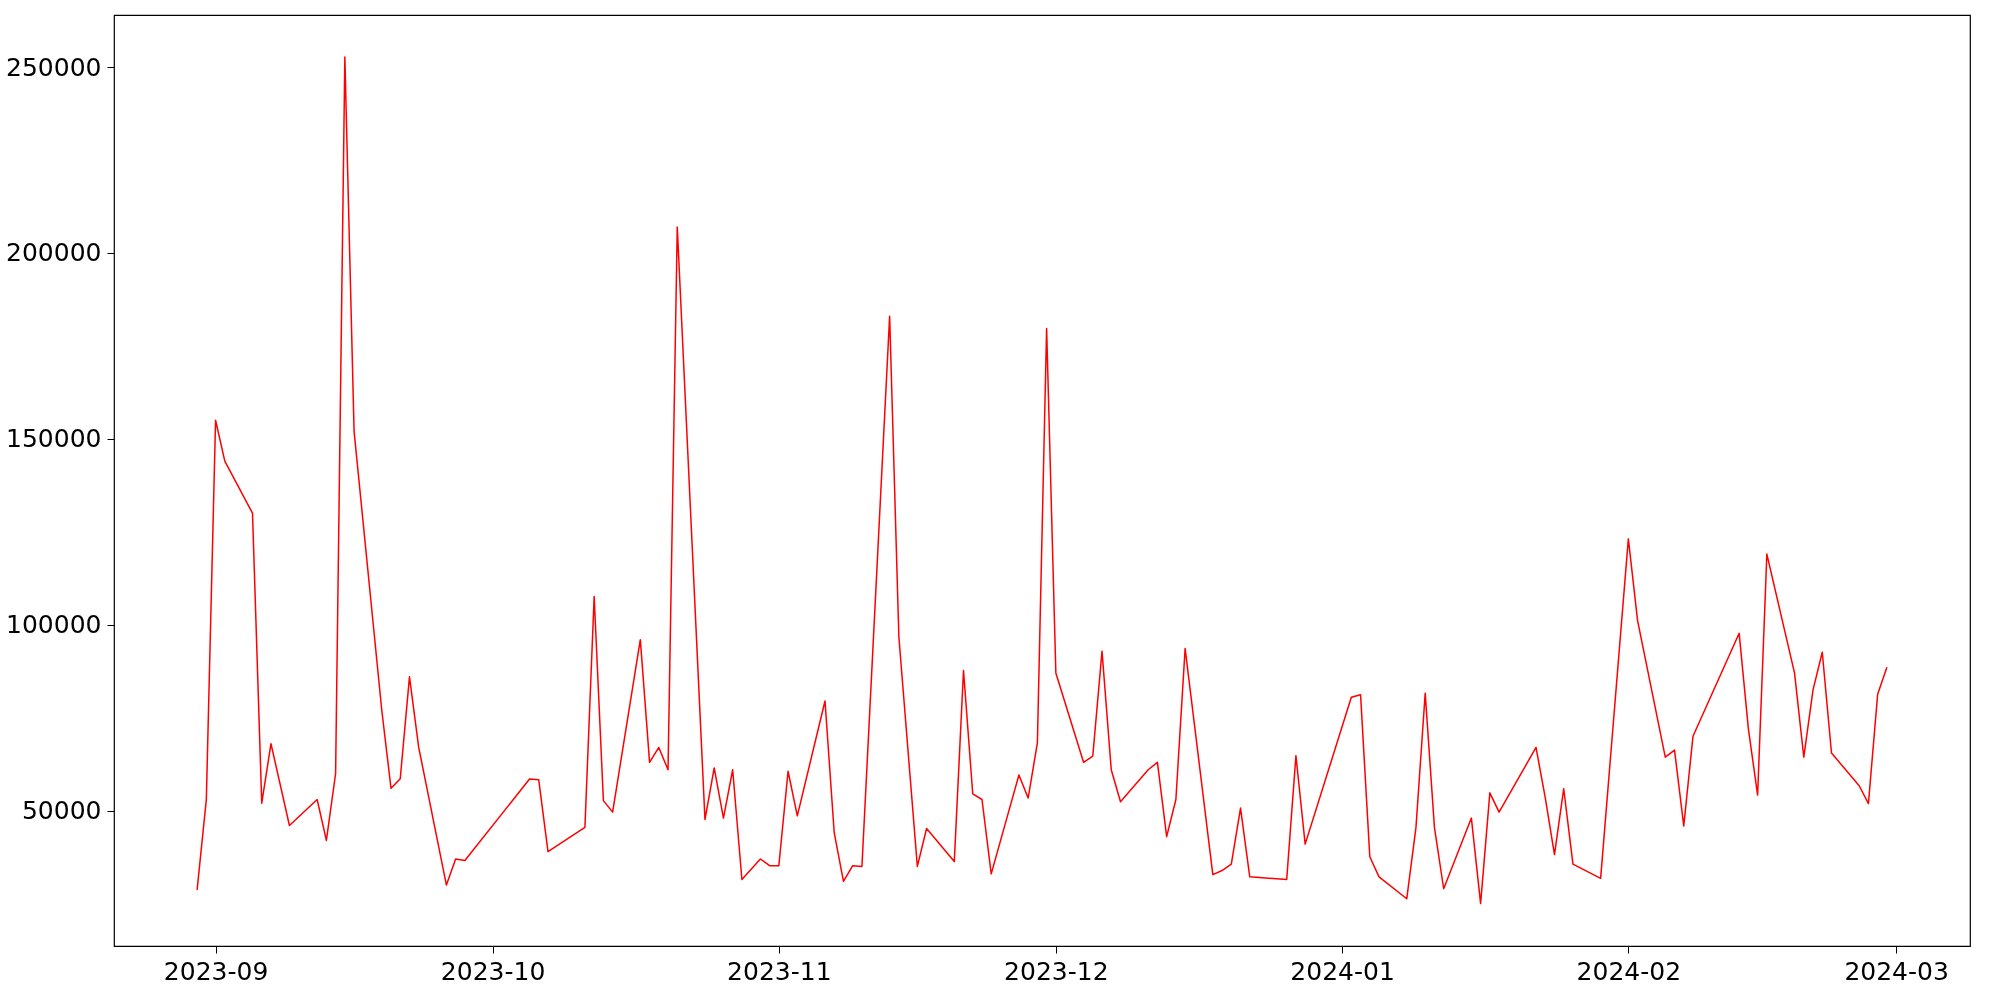 The width and height of the screenshot is (2000, 1000). What do you see at coordinates (54, 253) in the screenshot?
I see `y-tick-label: 200000` at bounding box center [54, 253].